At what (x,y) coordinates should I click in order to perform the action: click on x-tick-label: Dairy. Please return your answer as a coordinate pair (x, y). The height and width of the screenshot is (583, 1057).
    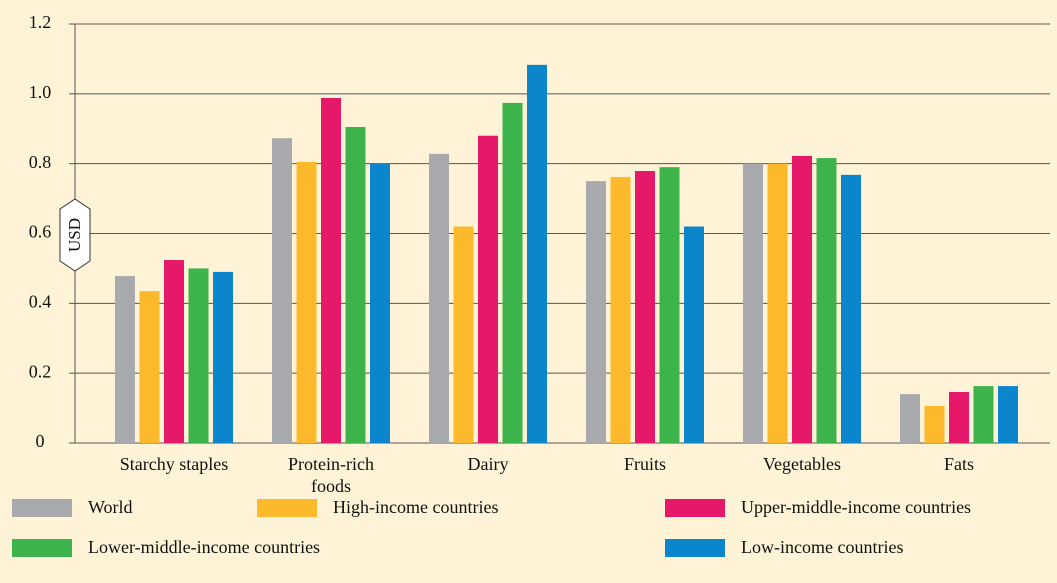
    Looking at the image, I should click on (488, 464).